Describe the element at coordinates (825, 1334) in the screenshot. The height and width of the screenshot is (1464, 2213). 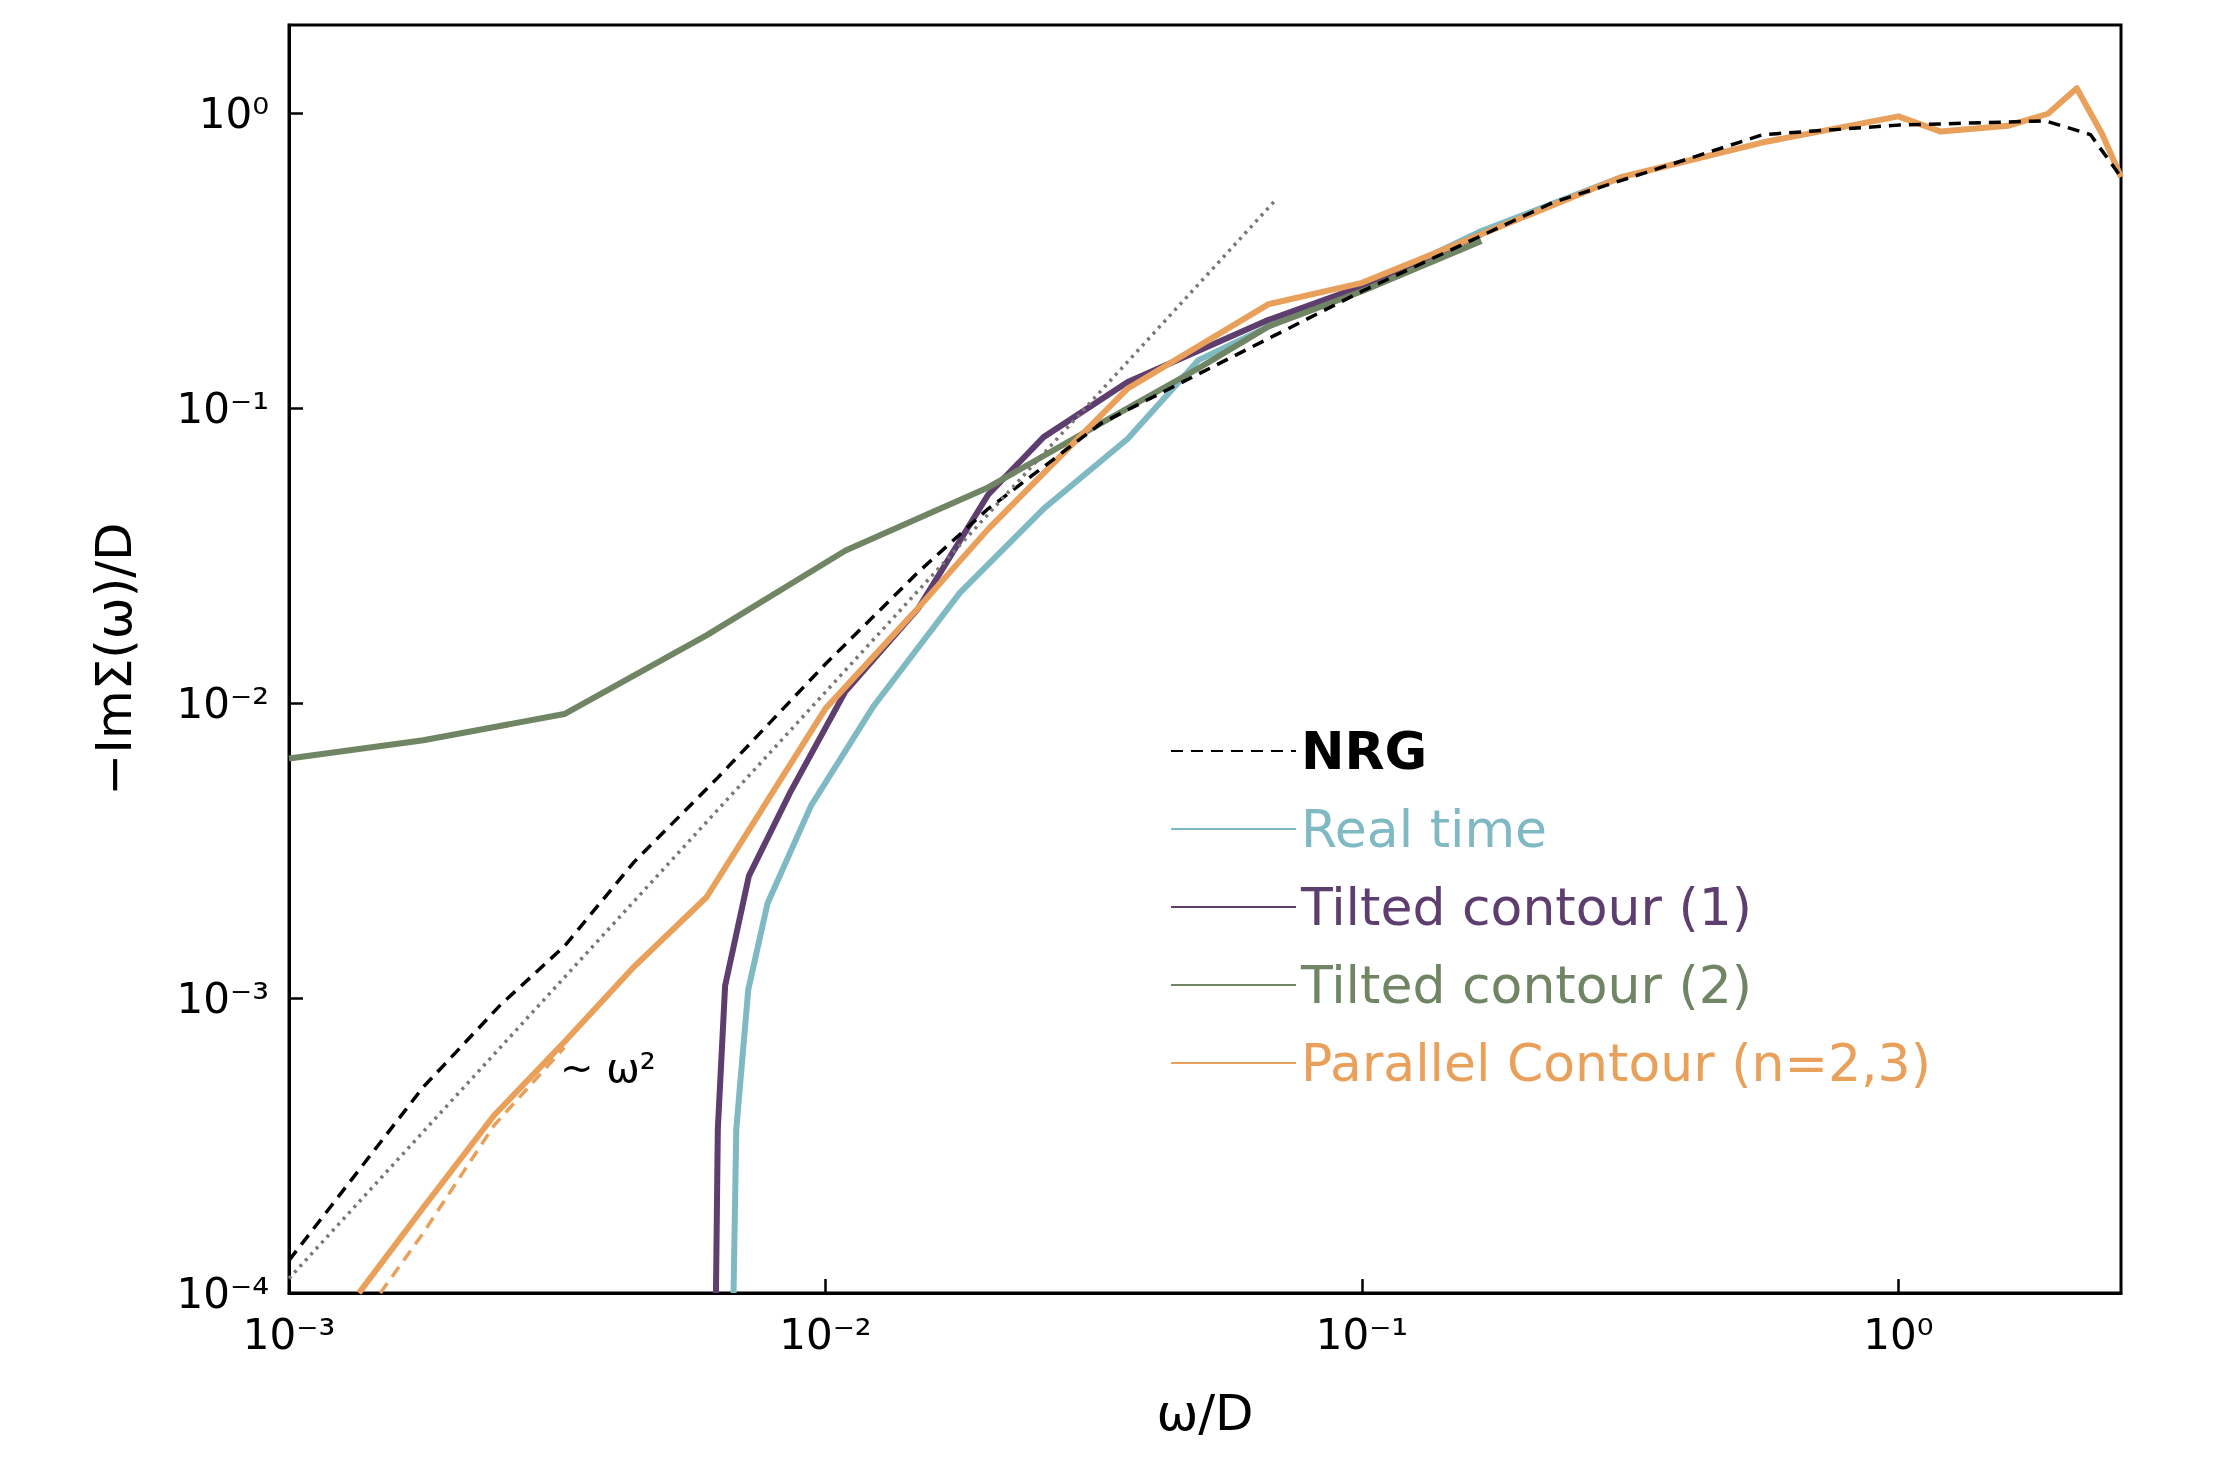
I see `x-tick-label: 10⁻²` at that location.